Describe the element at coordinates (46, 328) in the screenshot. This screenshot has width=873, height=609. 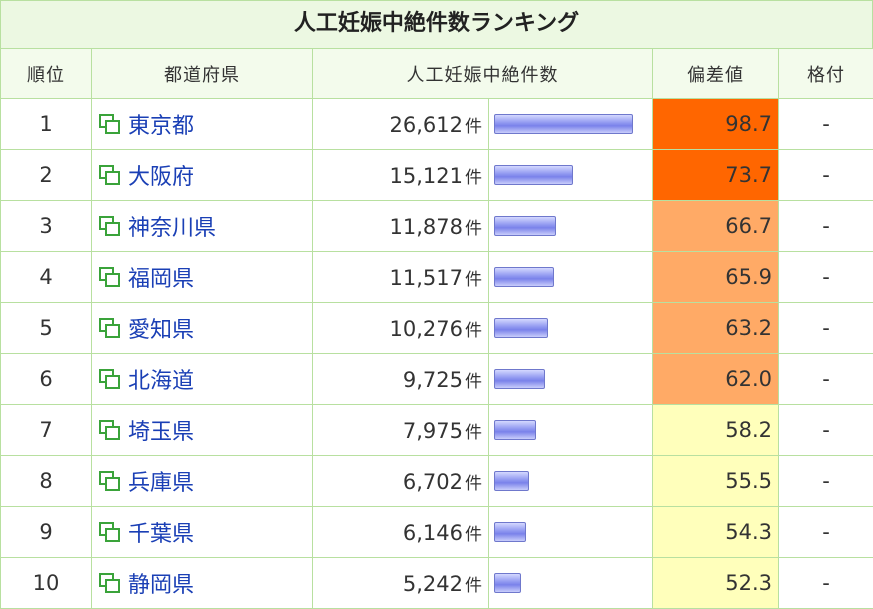
I see `rank-cell: 5` at that location.